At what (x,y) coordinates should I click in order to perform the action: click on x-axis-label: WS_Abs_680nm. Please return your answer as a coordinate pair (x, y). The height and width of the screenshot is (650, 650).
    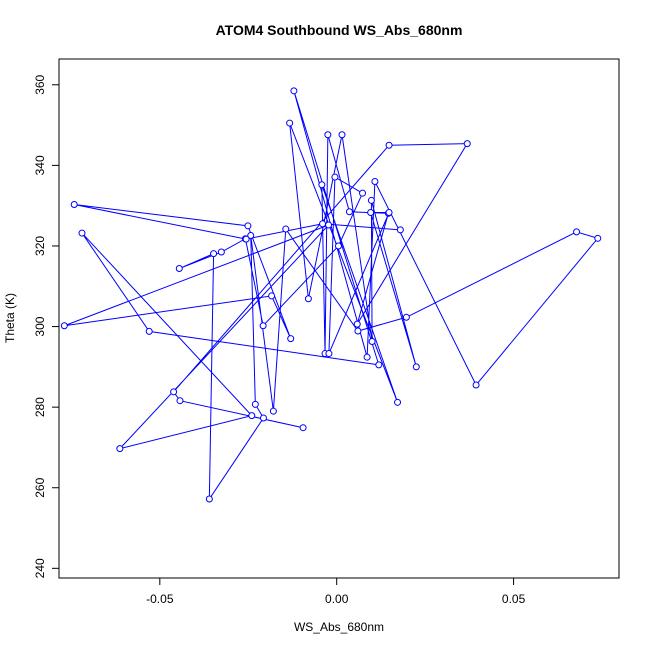
    Looking at the image, I should click on (339, 627).